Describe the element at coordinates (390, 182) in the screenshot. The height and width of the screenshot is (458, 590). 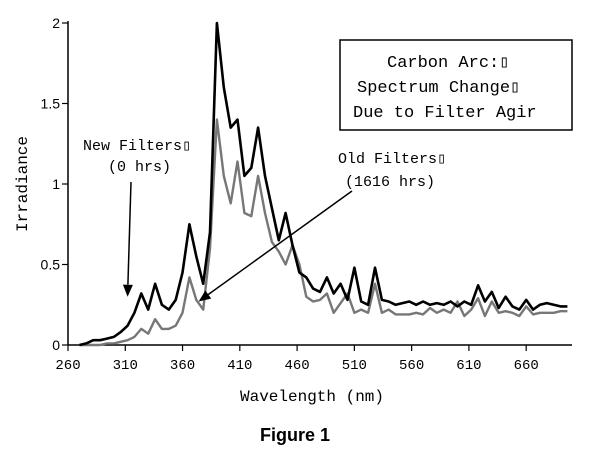
I see `annotation-old-line-2: (1616 hrs)` at that location.